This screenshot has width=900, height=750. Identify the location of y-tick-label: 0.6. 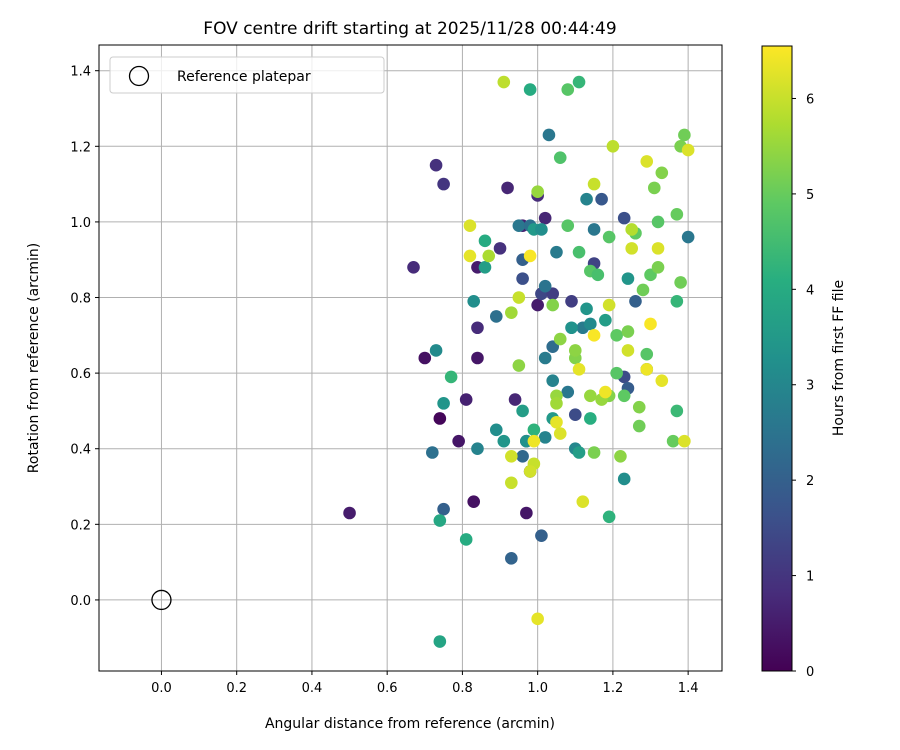
(80, 374).